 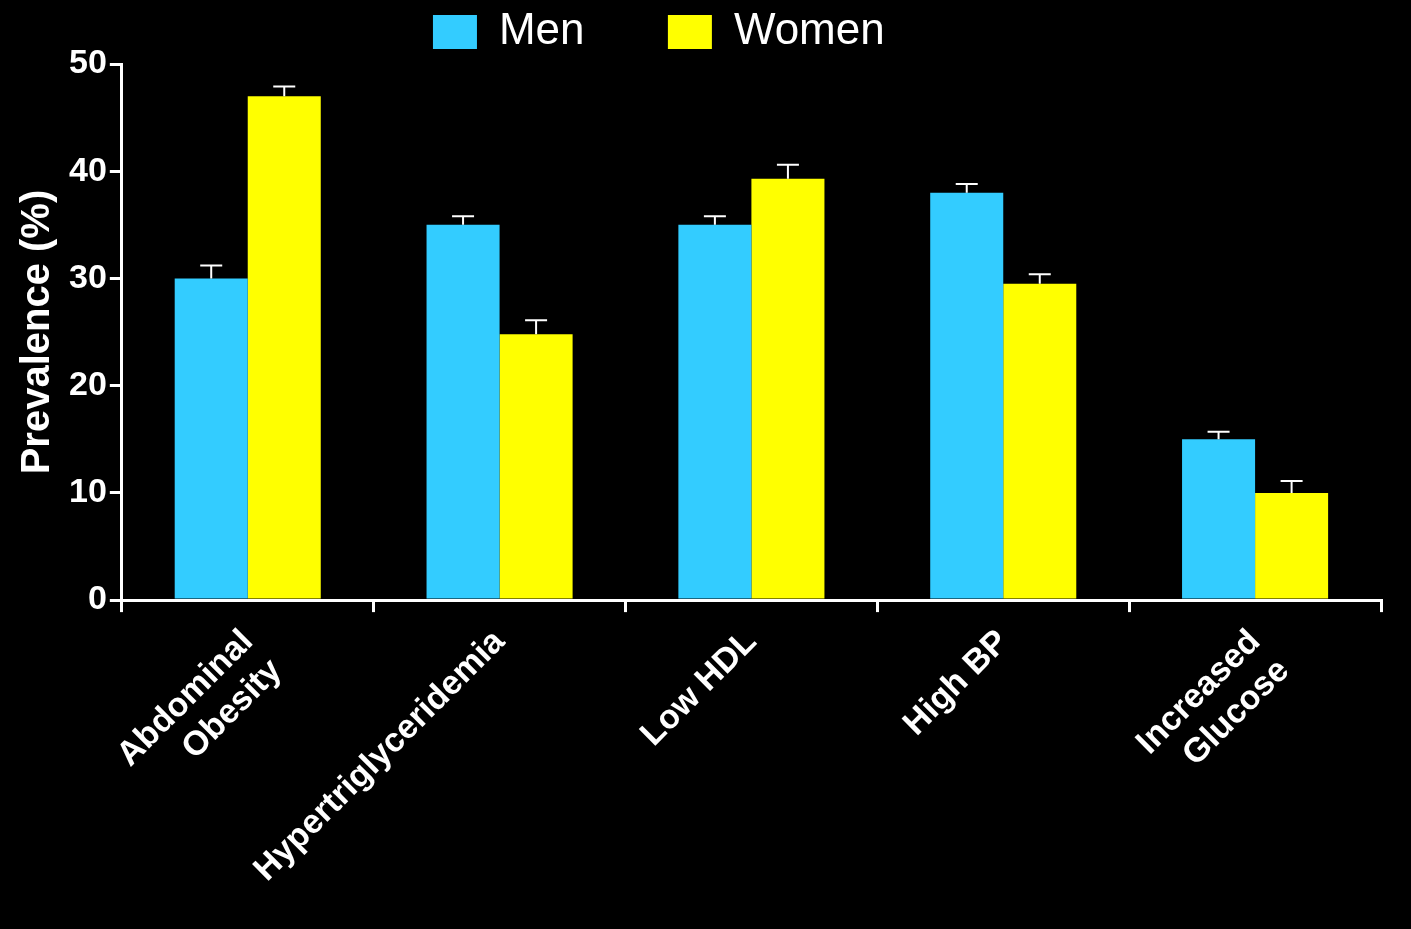 What do you see at coordinates (578, 29) in the screenshot?
I see `legend-label: Men` at bounding box center [578, 29].